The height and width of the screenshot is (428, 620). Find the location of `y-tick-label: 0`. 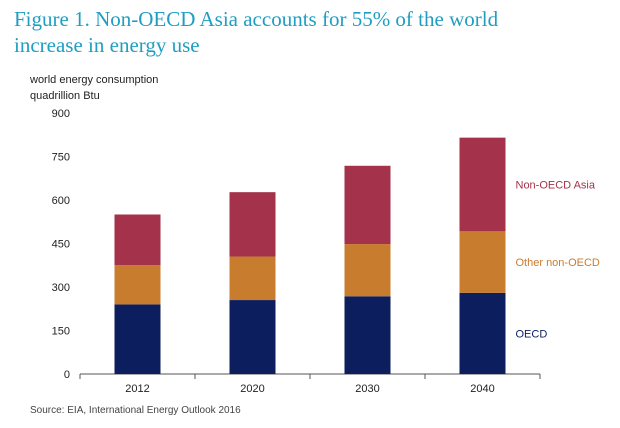

y-tick-label: 0 is located at coordinates (67, 375).